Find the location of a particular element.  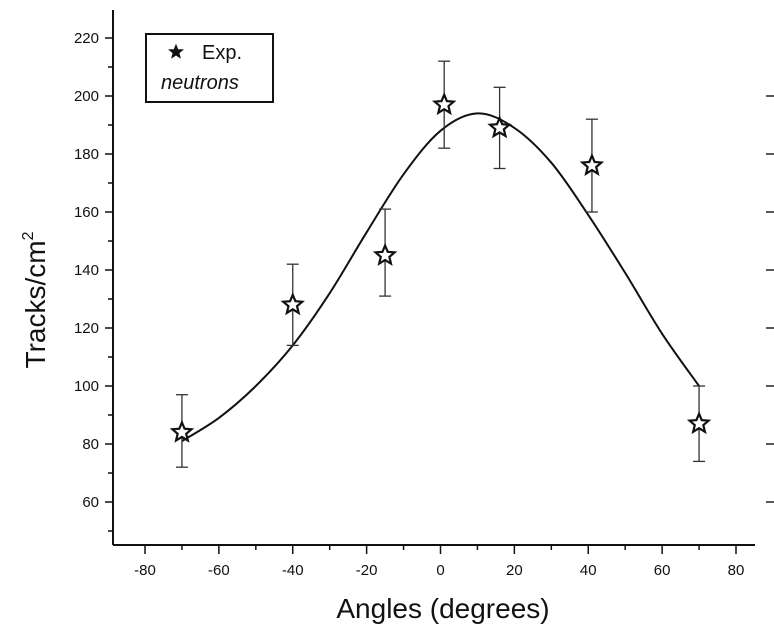

legend-label-line1: Exp. is located at coordinates (222, 53).